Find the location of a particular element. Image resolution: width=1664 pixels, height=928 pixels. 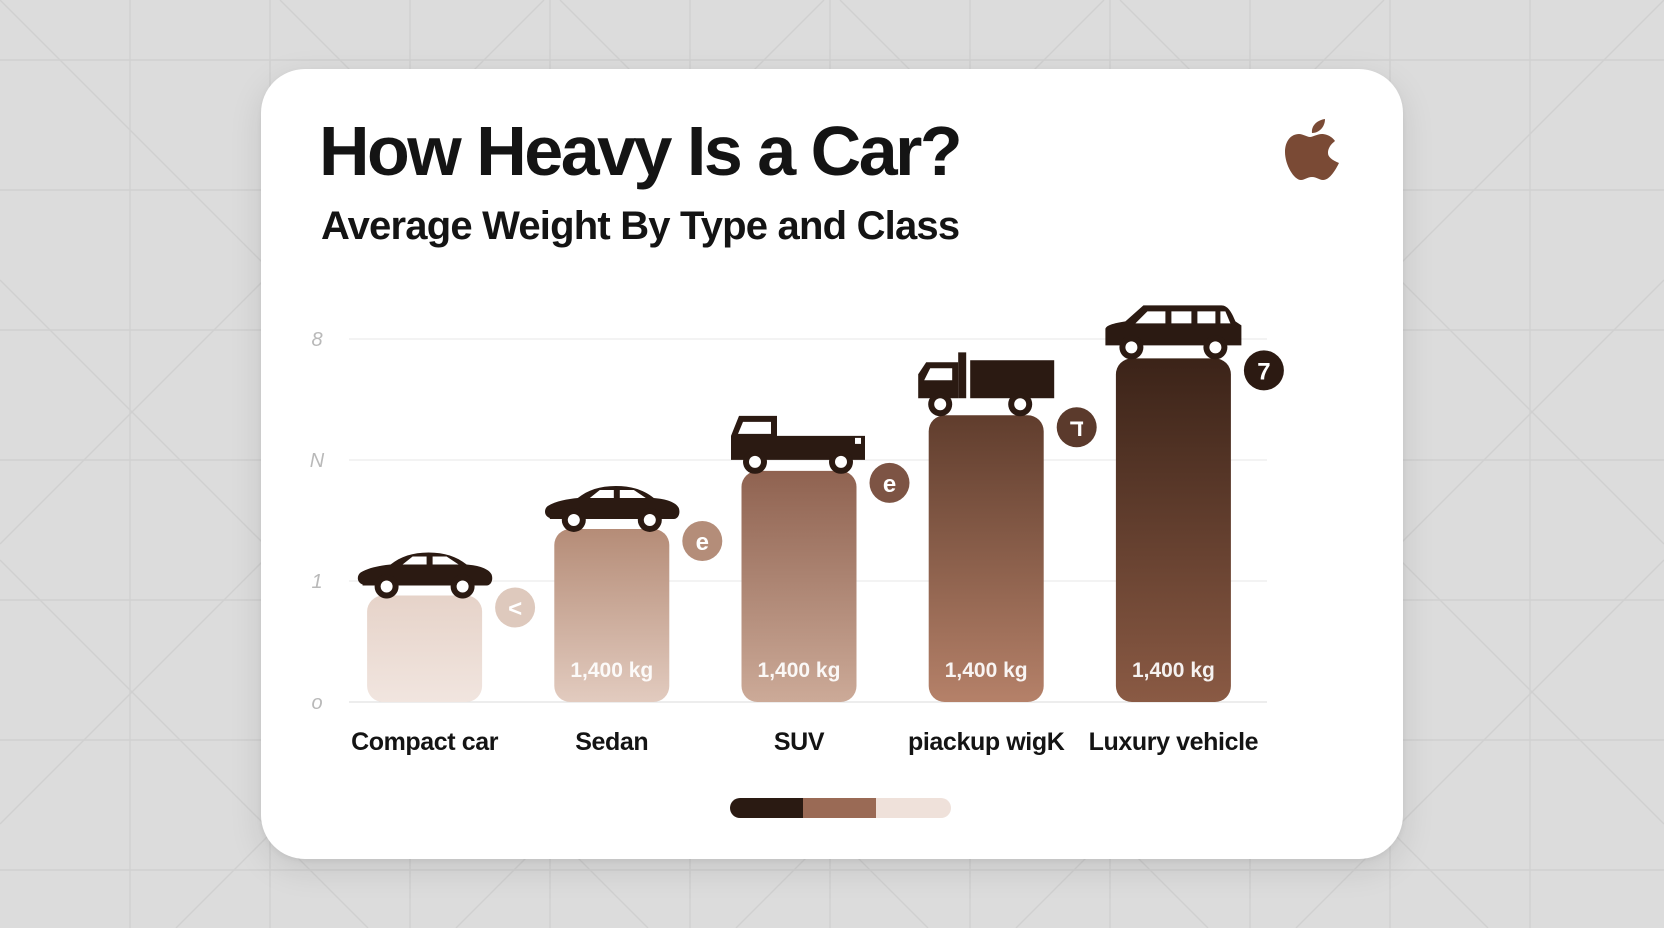

y-tick-label: N is located at coordinates (317, 461).